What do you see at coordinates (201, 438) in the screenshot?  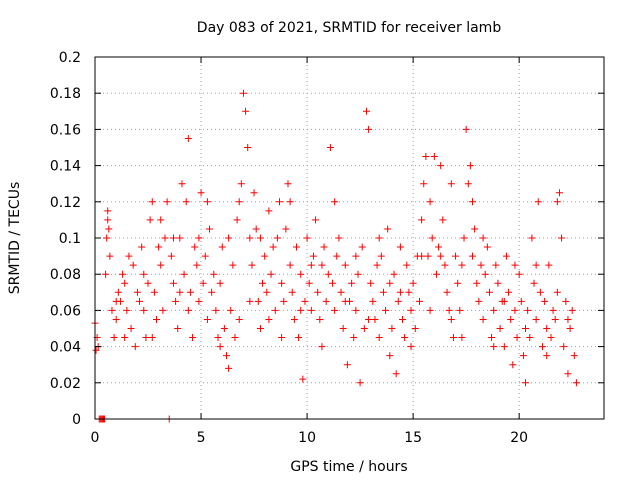 I see `x-tick-label: 5` at bounding box center [201, 438].